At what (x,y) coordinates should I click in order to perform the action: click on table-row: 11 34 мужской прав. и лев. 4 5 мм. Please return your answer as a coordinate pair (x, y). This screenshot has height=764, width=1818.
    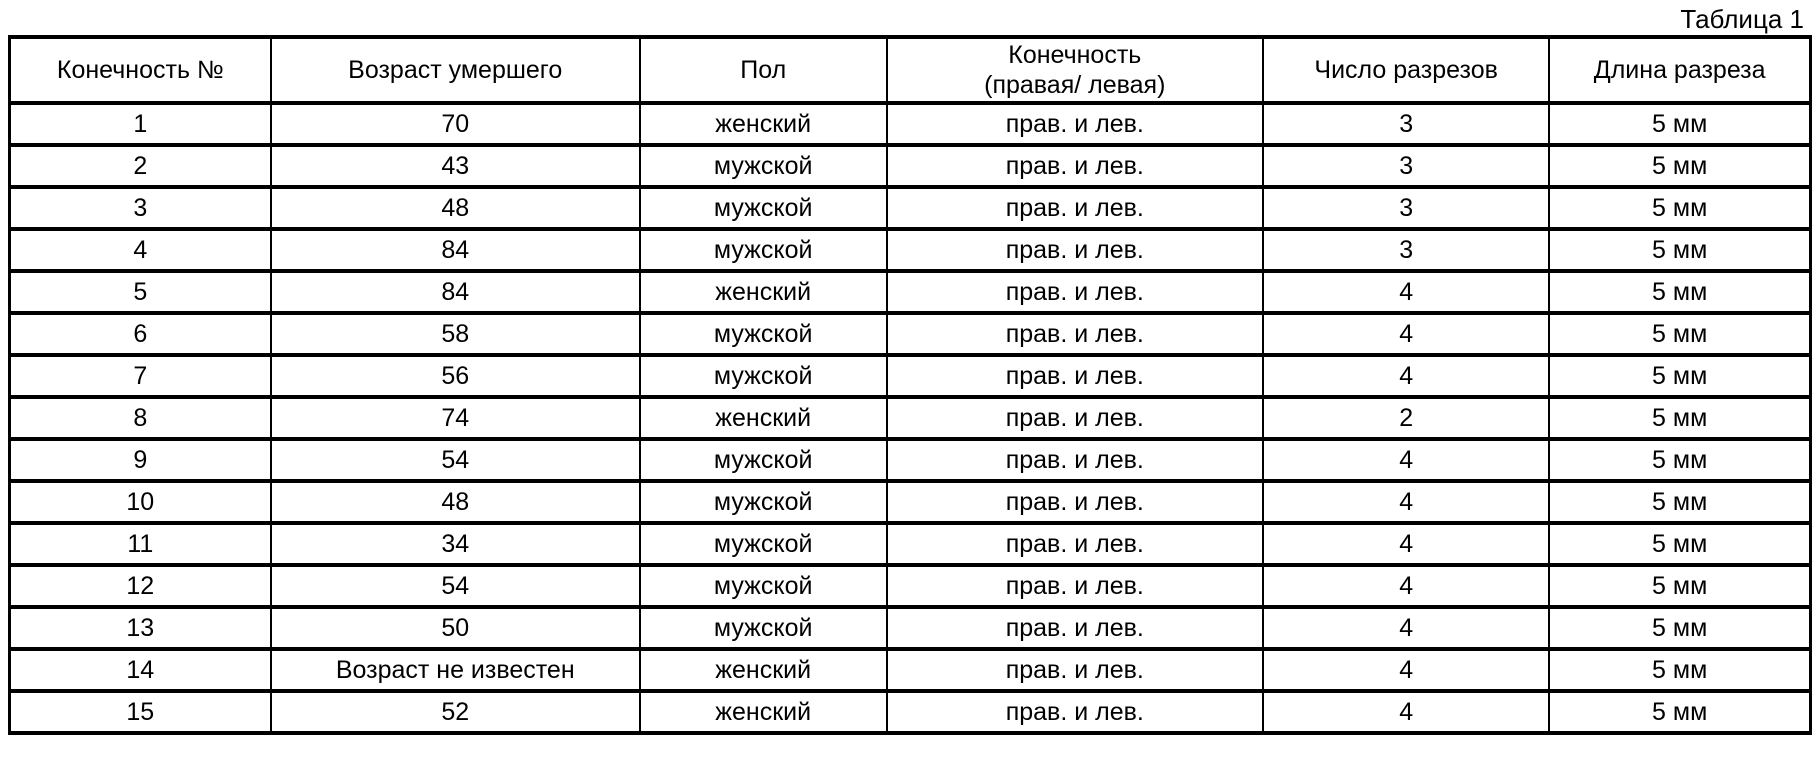
    Looking at the image, I should click on (910, 544).